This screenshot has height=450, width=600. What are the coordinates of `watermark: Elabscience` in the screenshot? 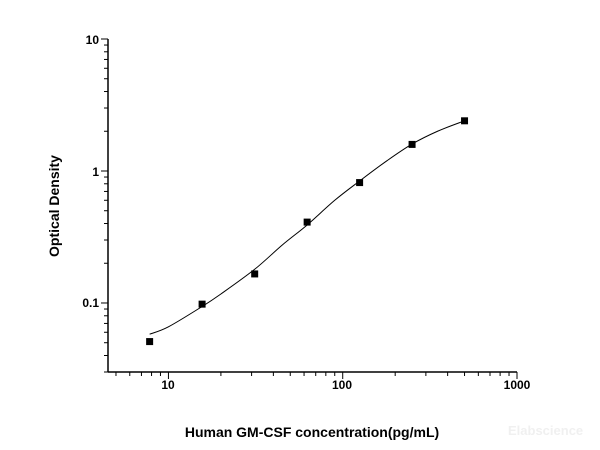 It's located at (545, 430).